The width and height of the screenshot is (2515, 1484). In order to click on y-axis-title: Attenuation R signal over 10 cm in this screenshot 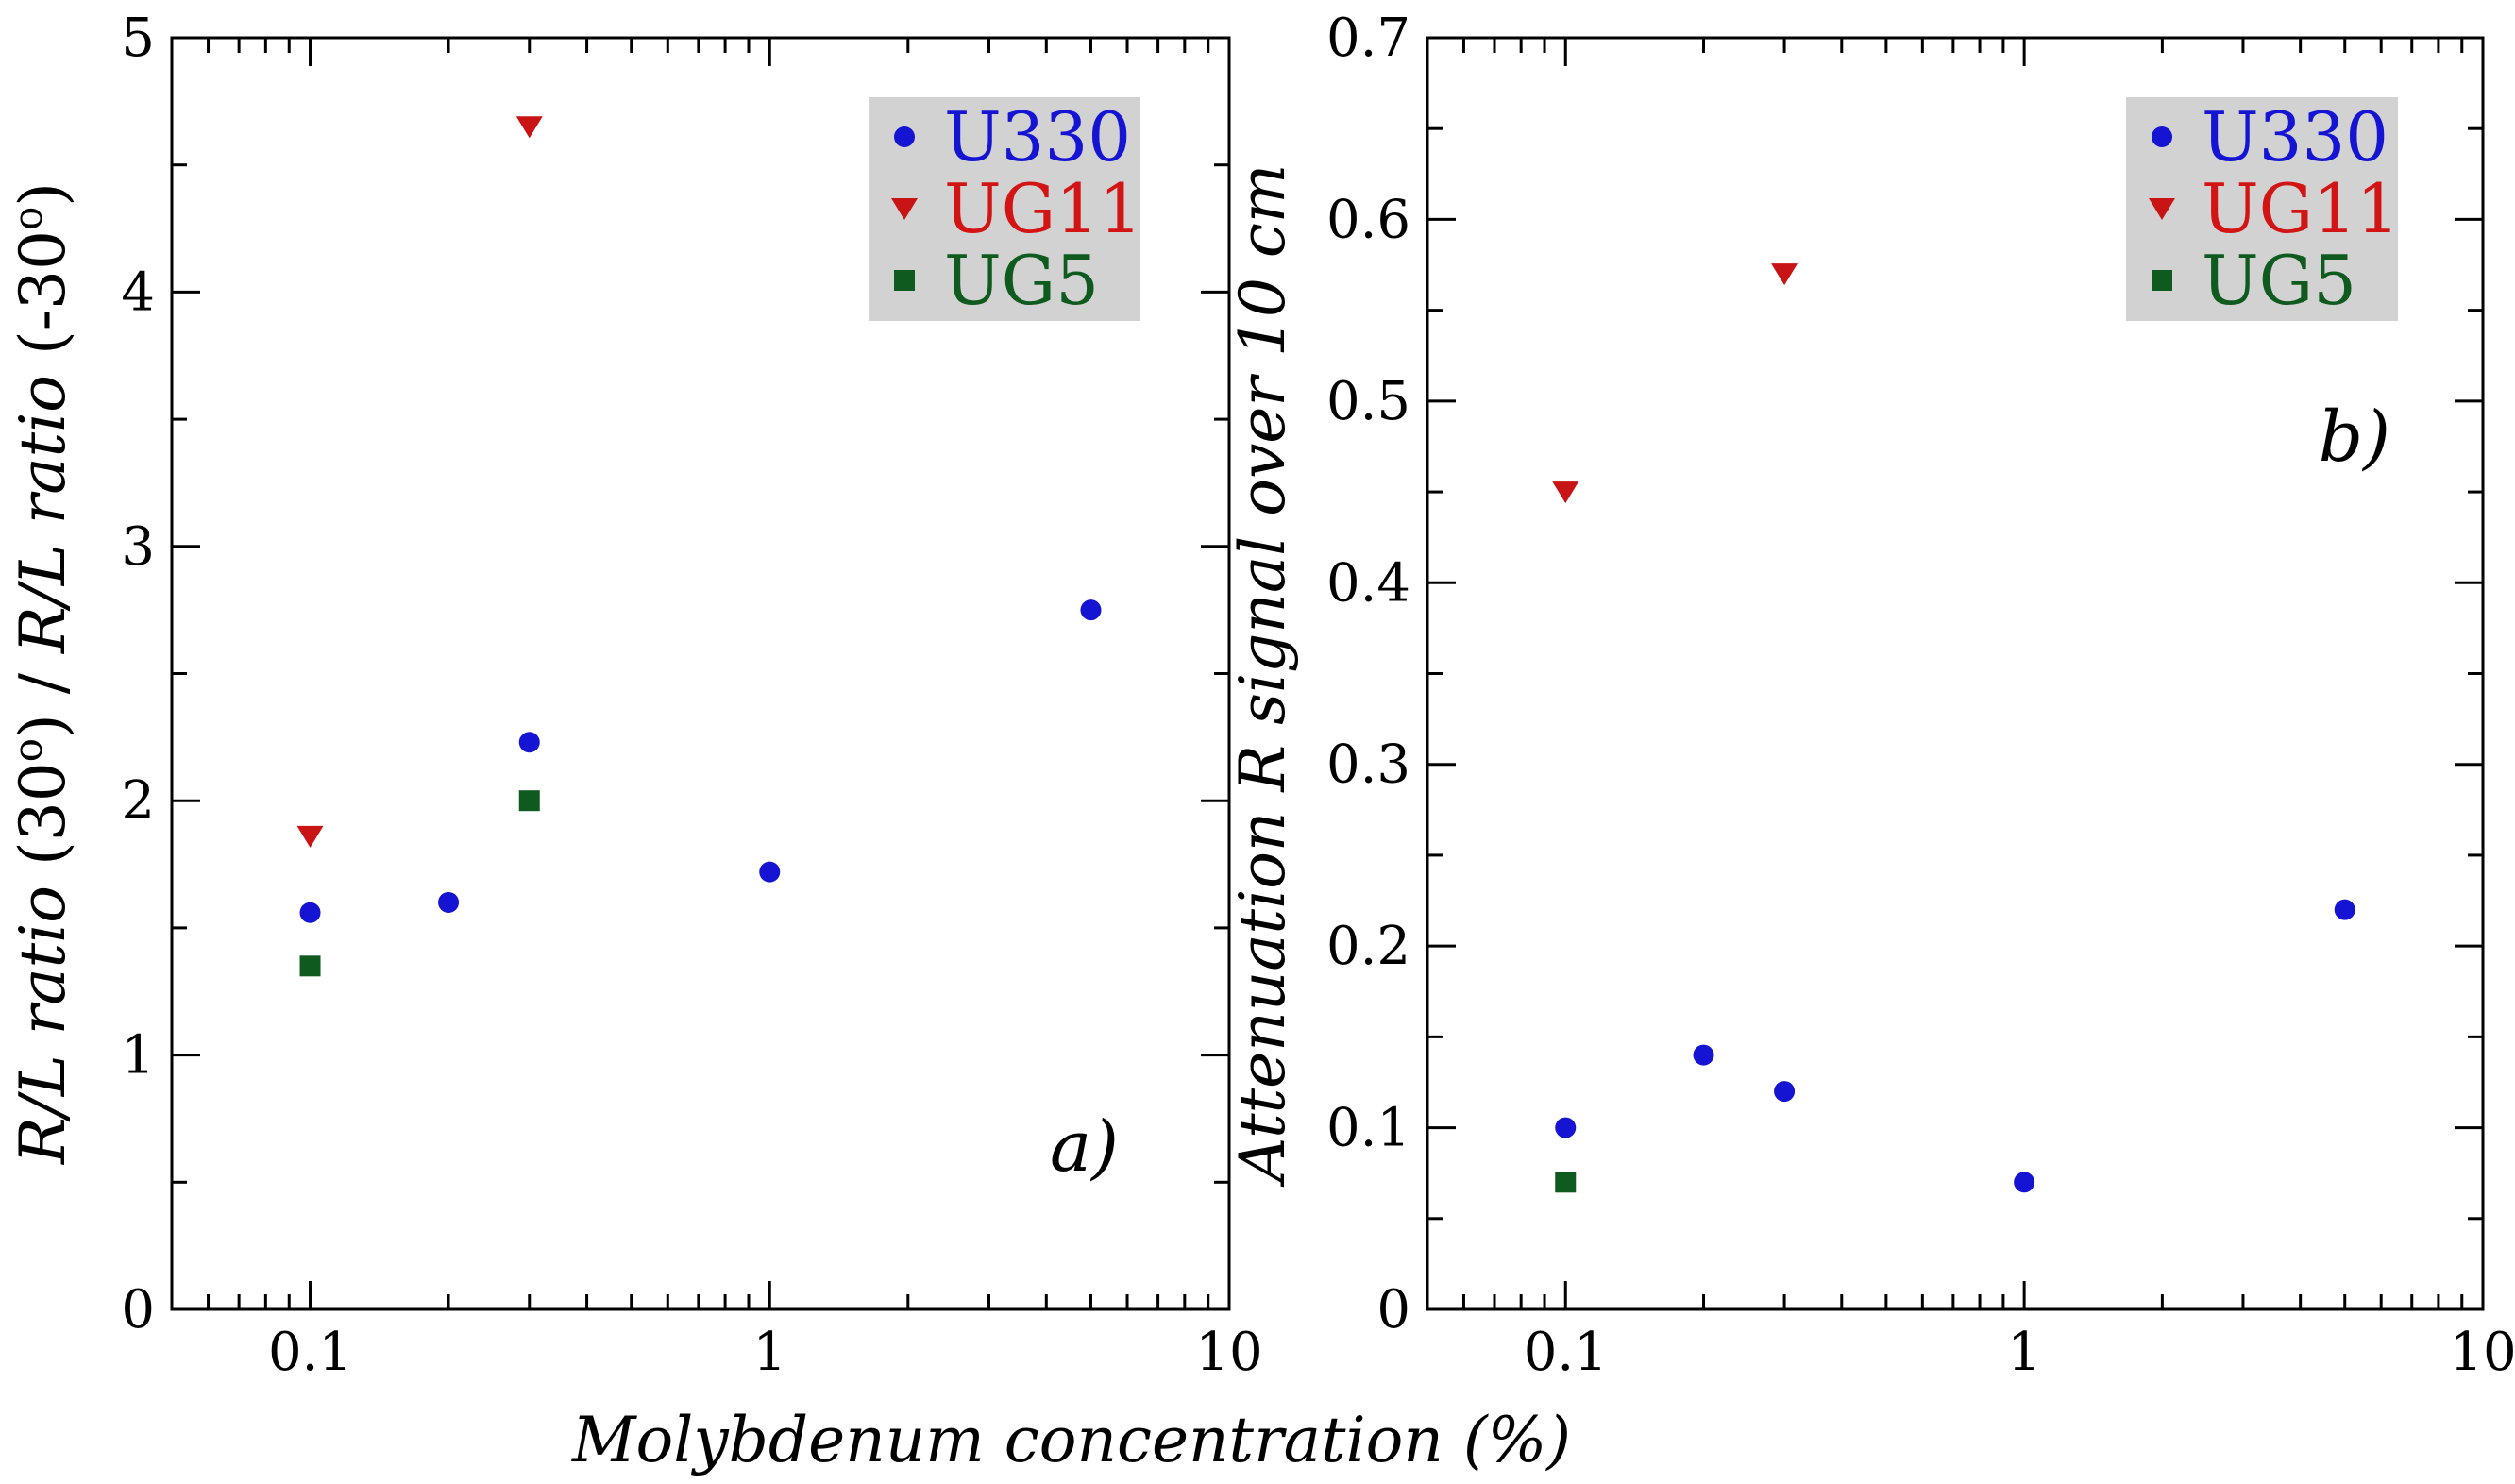, I will do `click(1262, 676)`.